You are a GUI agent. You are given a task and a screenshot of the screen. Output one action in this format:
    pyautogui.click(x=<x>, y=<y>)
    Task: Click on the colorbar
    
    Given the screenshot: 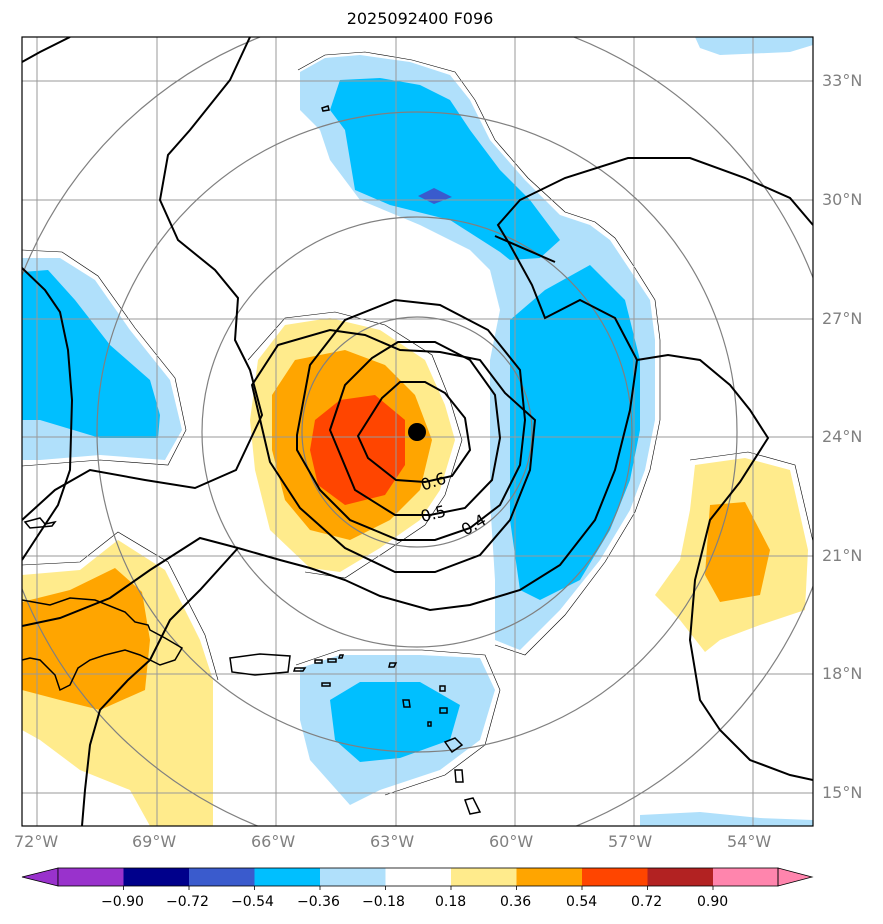 What is the action you would take?
    pyautogui.click(x=417, y=878)
    